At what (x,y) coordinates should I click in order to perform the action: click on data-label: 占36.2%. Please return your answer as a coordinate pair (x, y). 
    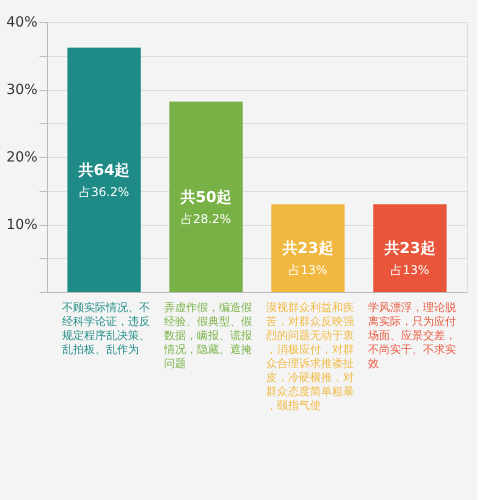
    Looking at the image, I should click on (104, 191).